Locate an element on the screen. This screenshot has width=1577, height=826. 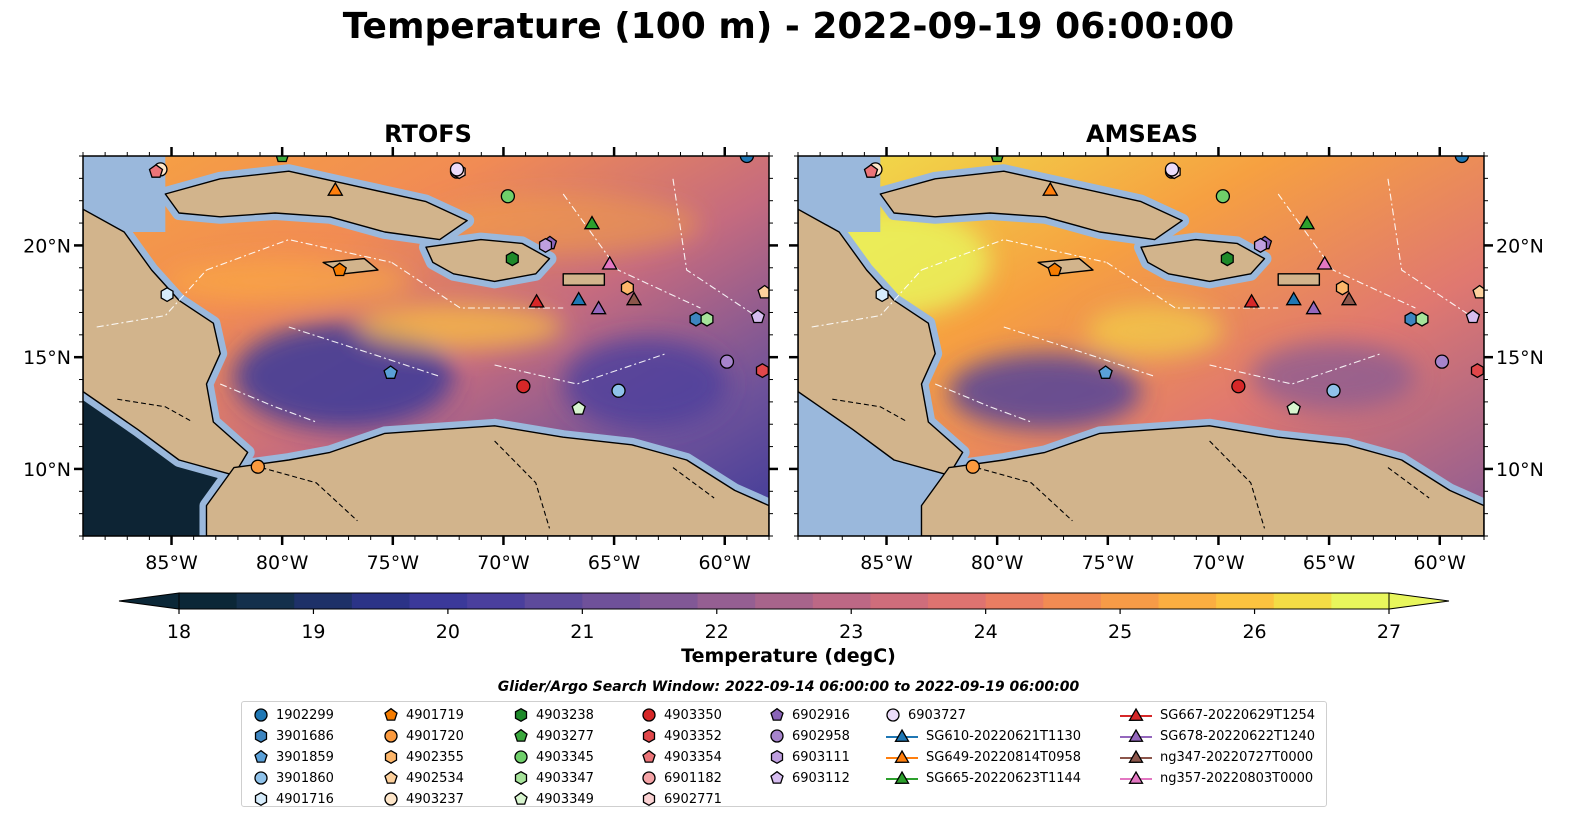
legend-item: 4902534 is located at coordinates (424, 778).